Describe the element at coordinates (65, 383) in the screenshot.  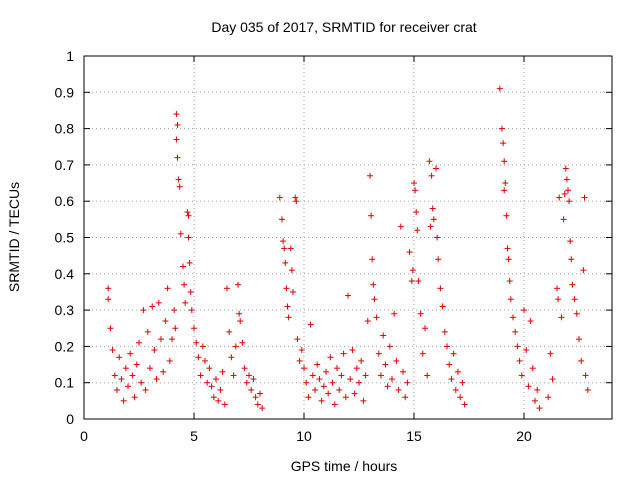
I see `y-tick-label: 0.1` at that location.